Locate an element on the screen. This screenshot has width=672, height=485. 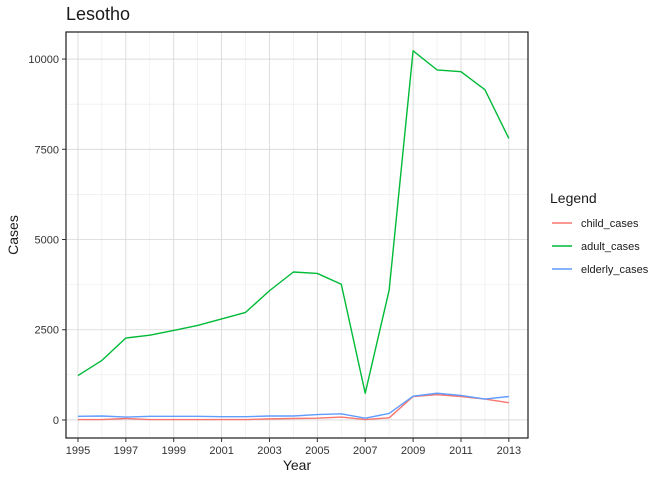
y-axis-title: Cases is located at coordinates (13, 235).